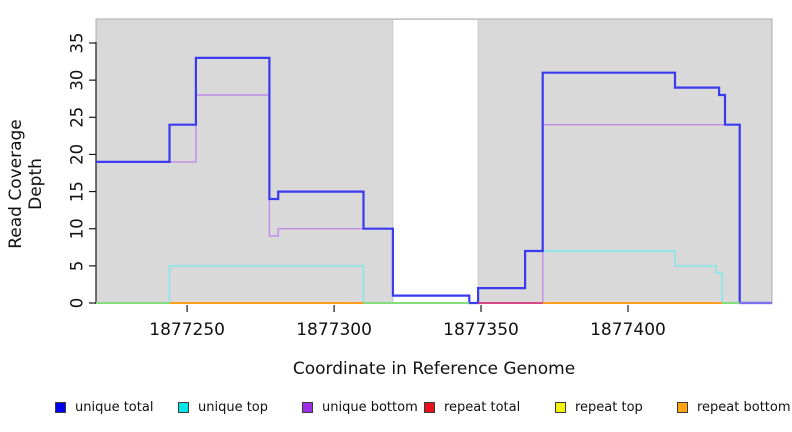 This screenshot has width=792, height=432. I want to click on legend-item-repeat-top: repeat top, so click(599, 407).